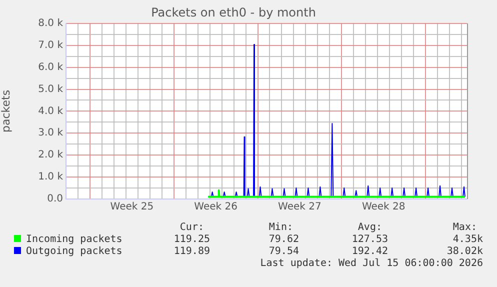 The image size is (497, 287). I want to click on text: 192.42, so click(370, 251).